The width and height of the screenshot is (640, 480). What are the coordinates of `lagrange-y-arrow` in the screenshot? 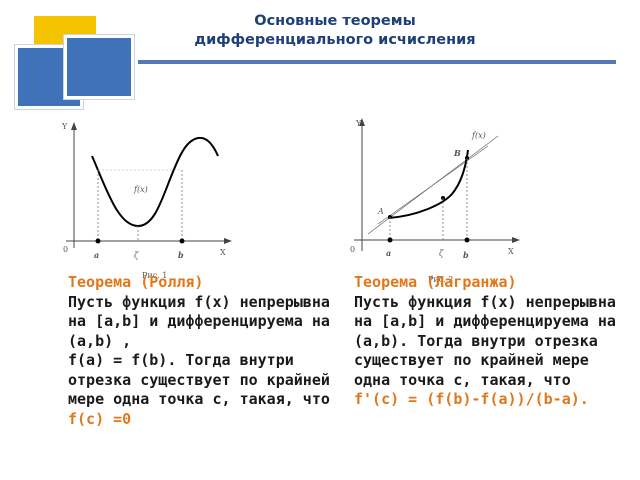 It's located at (362, 122).